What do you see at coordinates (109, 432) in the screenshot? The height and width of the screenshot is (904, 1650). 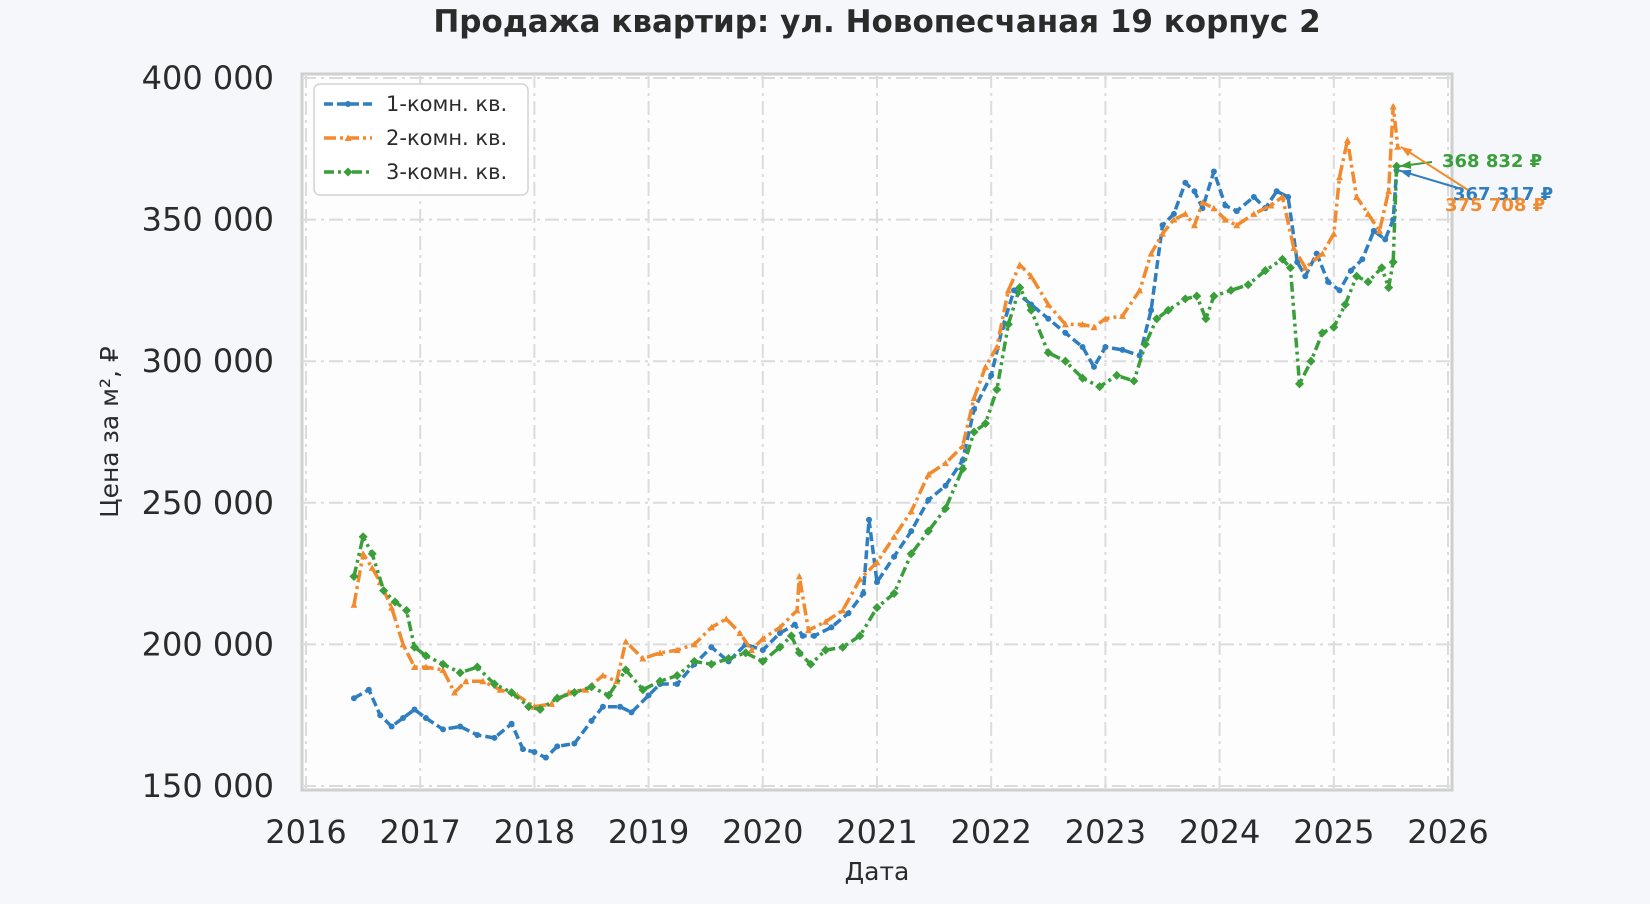 I see `y-axis-label: Цена за м², ₽` at bounding box center [109, 432].